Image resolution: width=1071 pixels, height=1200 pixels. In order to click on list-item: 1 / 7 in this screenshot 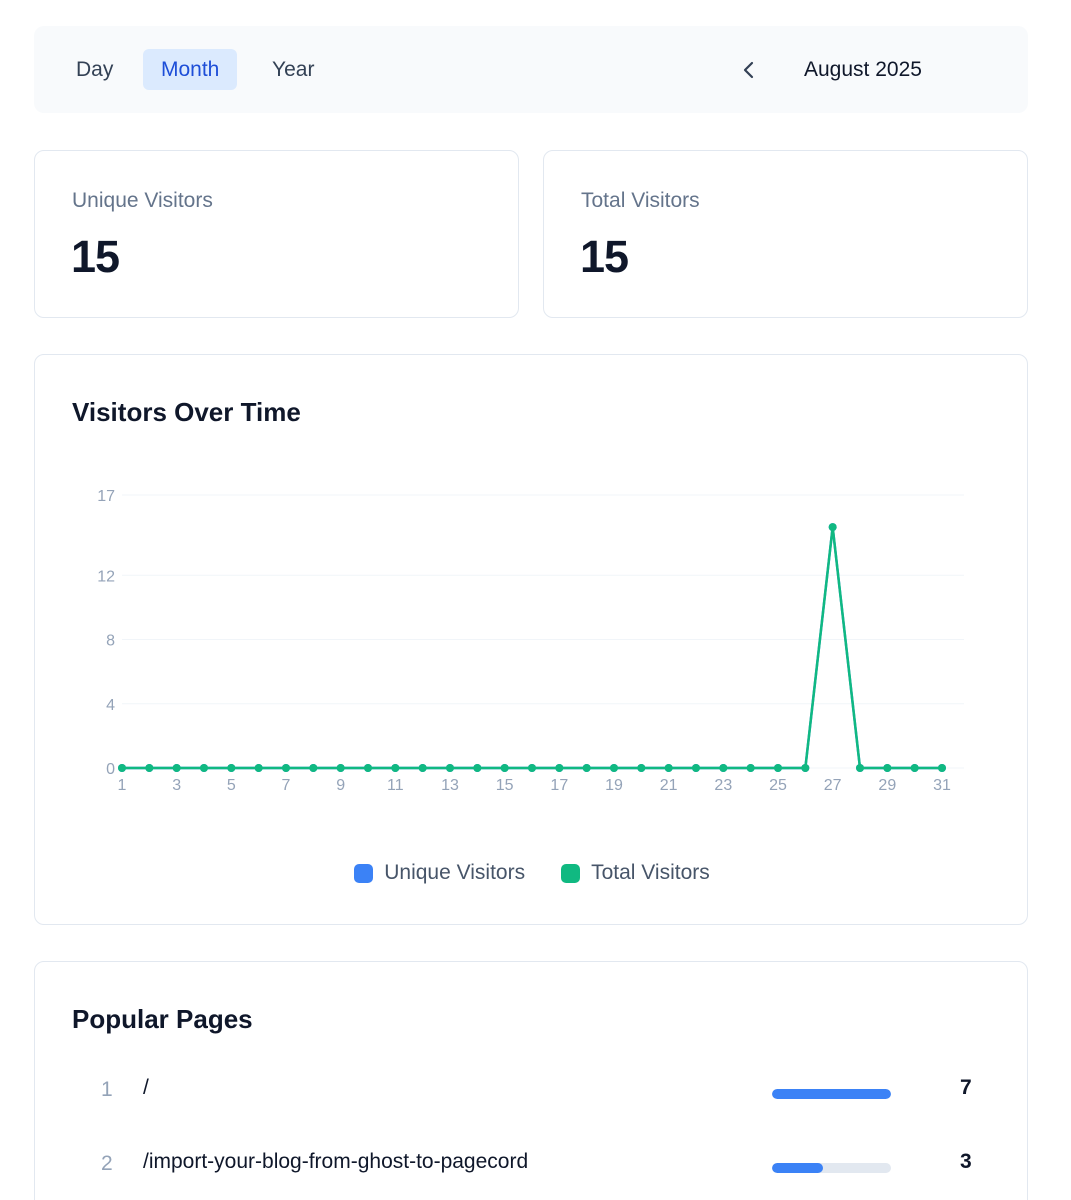, I will do `click(532, 1090)`.